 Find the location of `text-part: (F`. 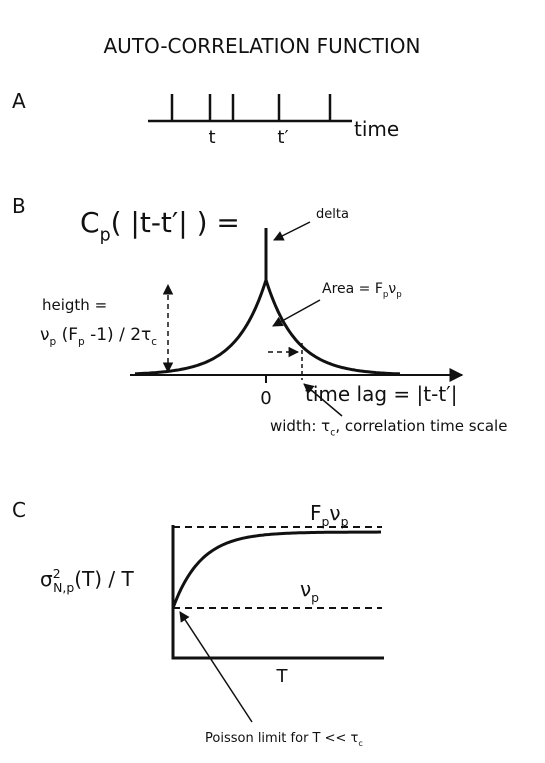

text-part: (F is located at coordinates (67, 335).